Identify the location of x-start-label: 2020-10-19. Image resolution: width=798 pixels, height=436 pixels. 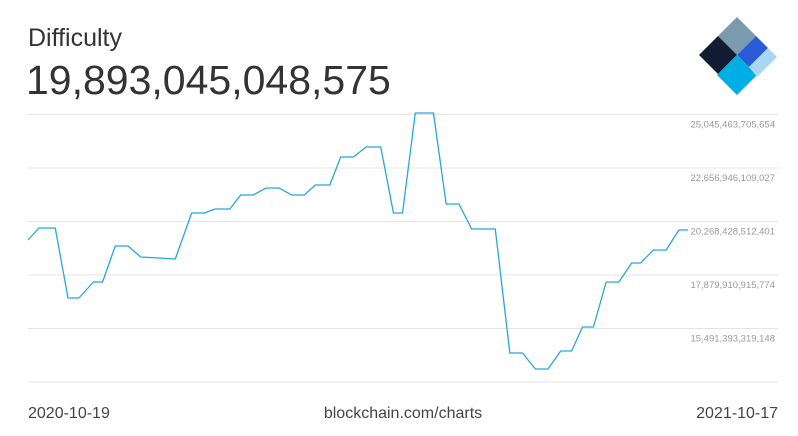
(69, 413).